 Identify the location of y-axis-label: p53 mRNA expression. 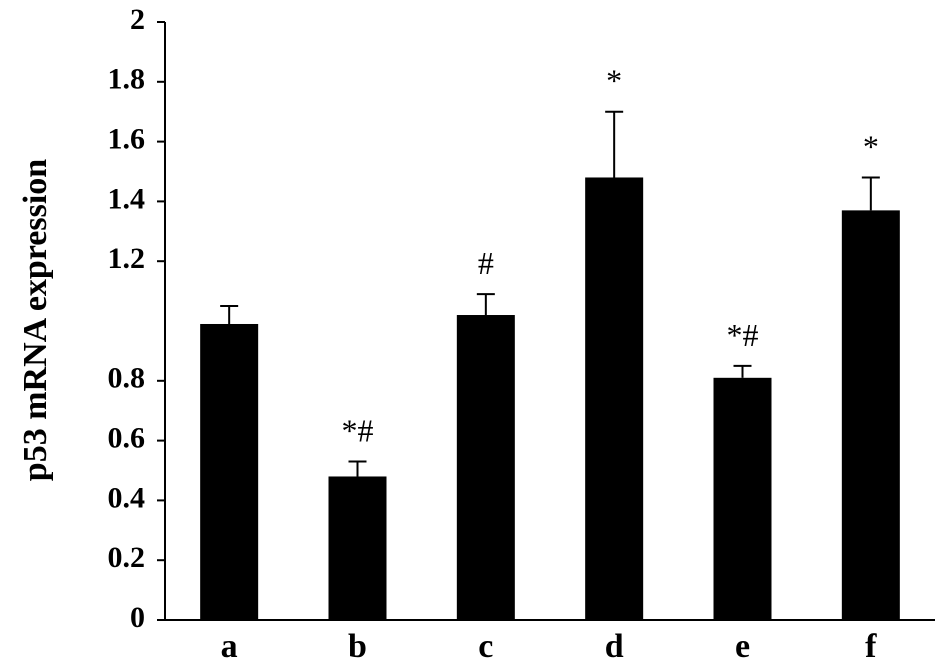
(35, 320).